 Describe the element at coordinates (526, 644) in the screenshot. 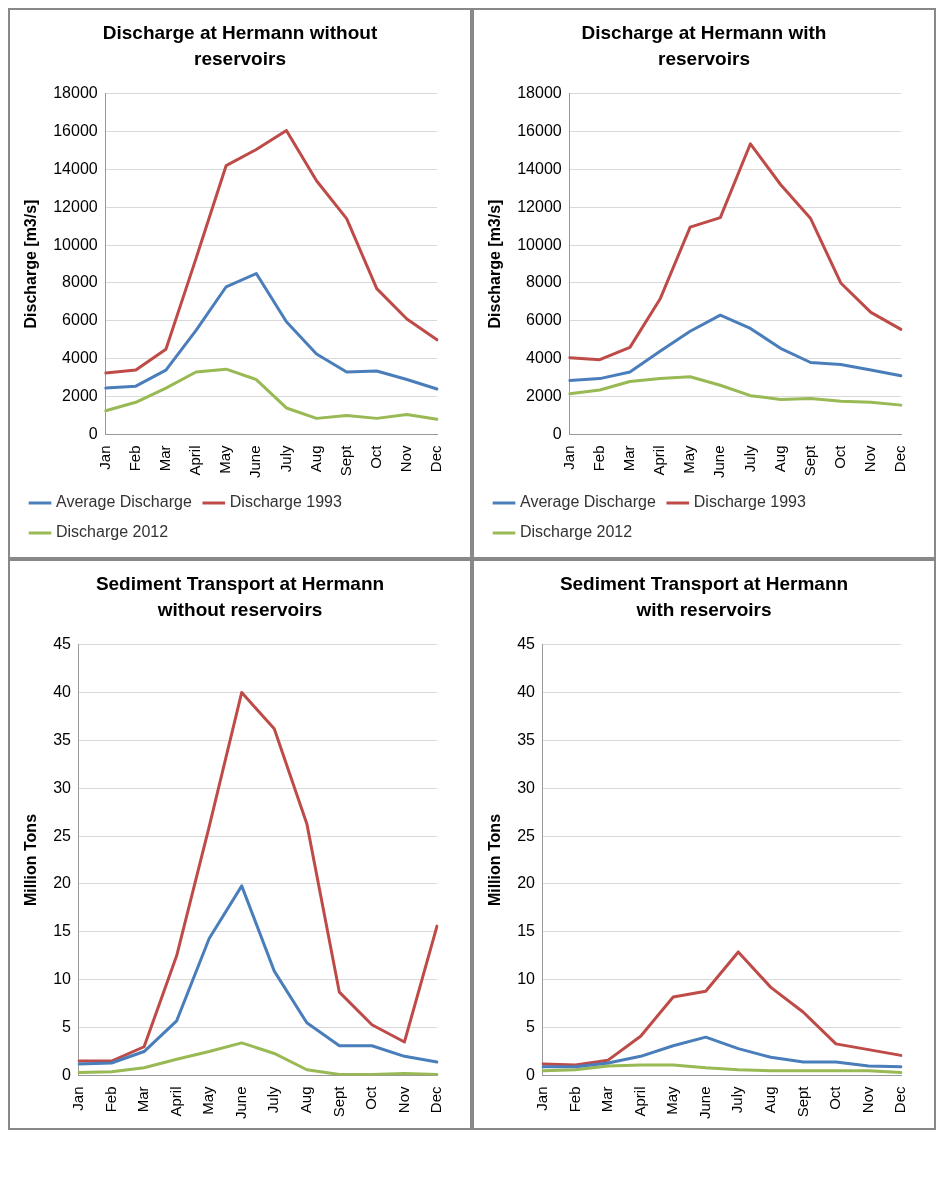

I see `y-tick-label: 45` at that location.